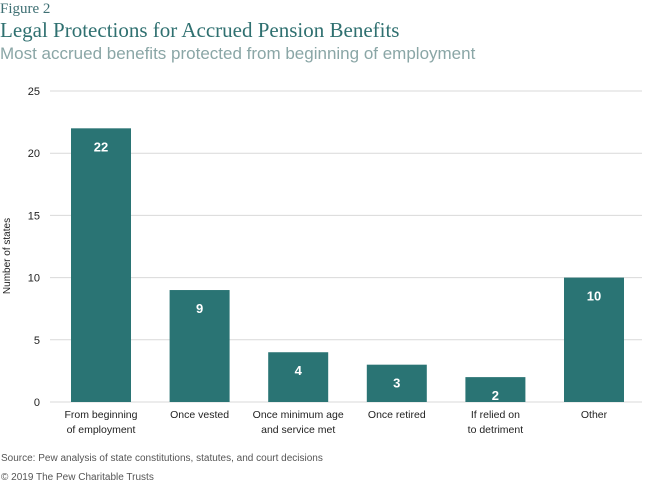 This screenshot has width=650, height=485. Describe the element at coordinates (594, 415) in the screenshot. I see `x-tick-label: Other` at that location.